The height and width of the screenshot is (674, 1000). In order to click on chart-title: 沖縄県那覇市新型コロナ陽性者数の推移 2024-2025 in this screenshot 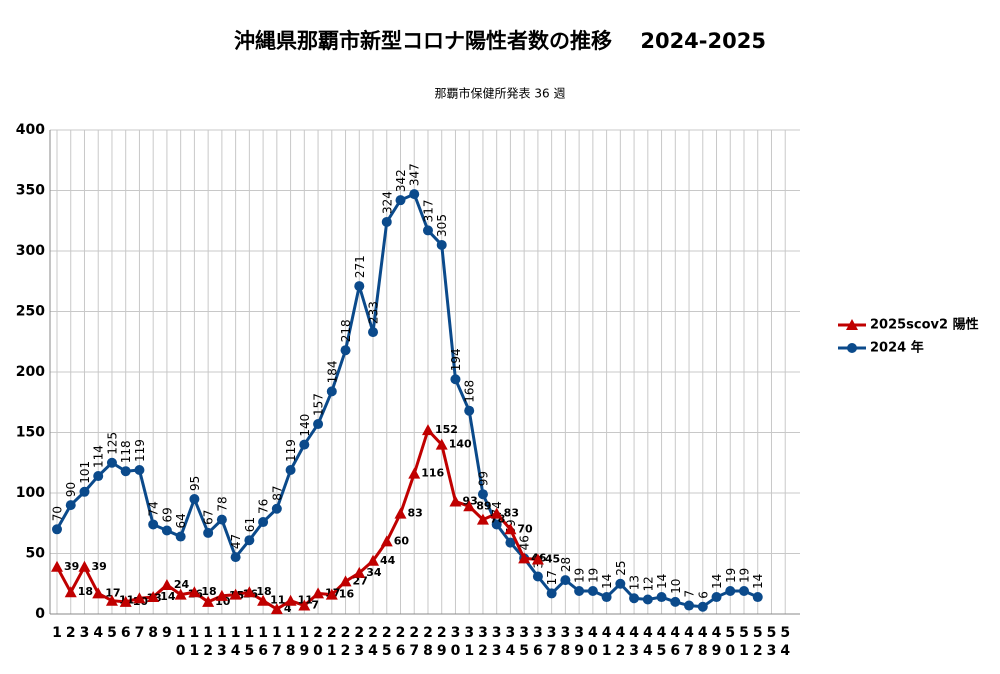, I will do `click(500, 41)`.